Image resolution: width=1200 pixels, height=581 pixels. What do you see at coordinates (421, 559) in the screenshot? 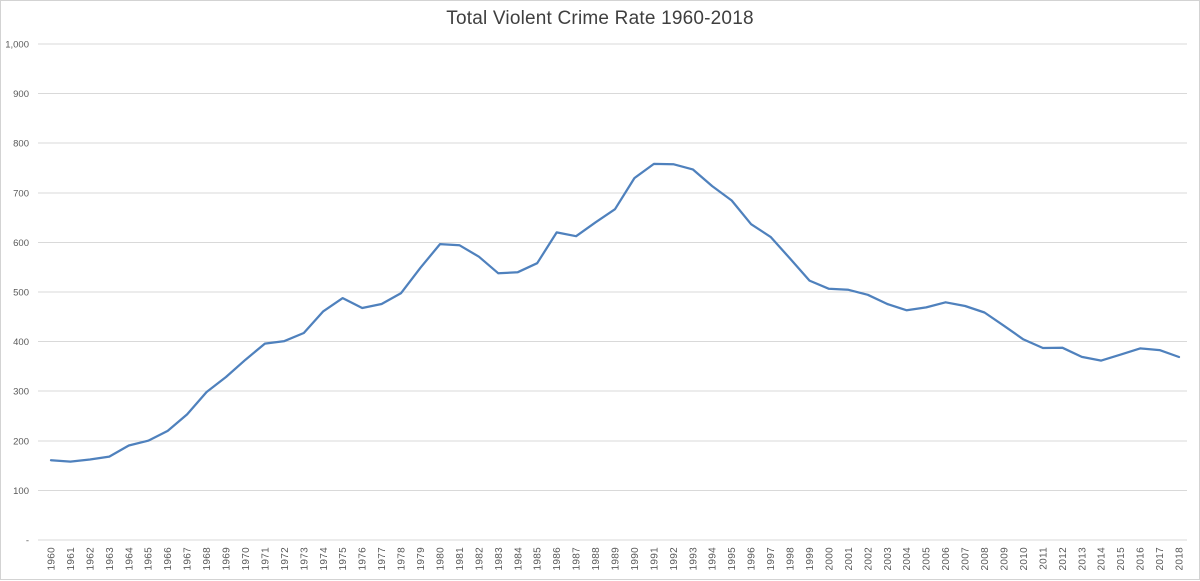
I see `x-axis-tick-label: 1979` at bounding box center [421, 559].